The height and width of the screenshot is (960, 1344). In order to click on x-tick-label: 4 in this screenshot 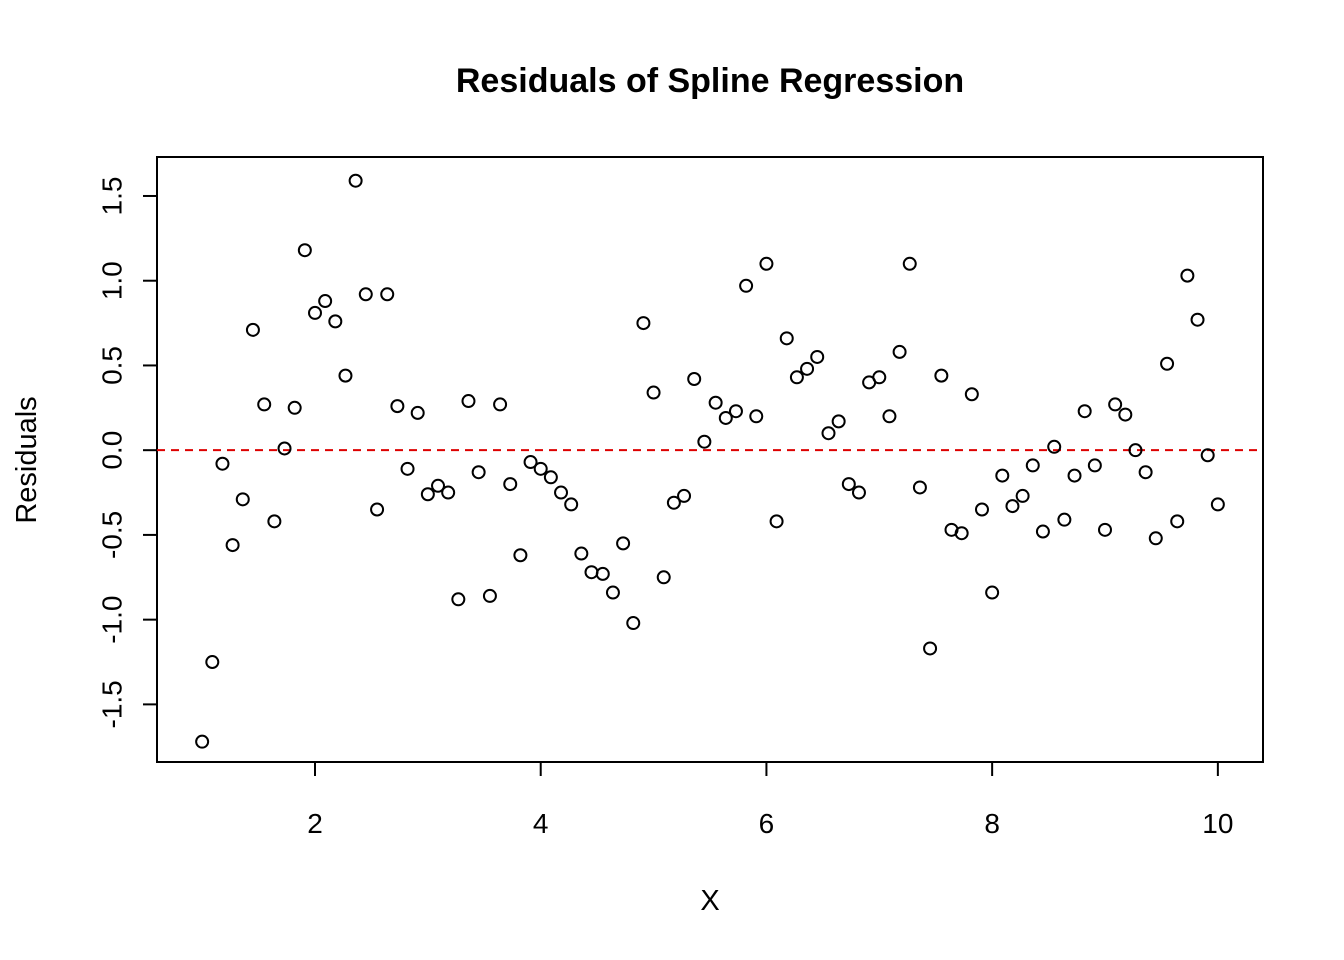, I will do `click(541, 823)`.